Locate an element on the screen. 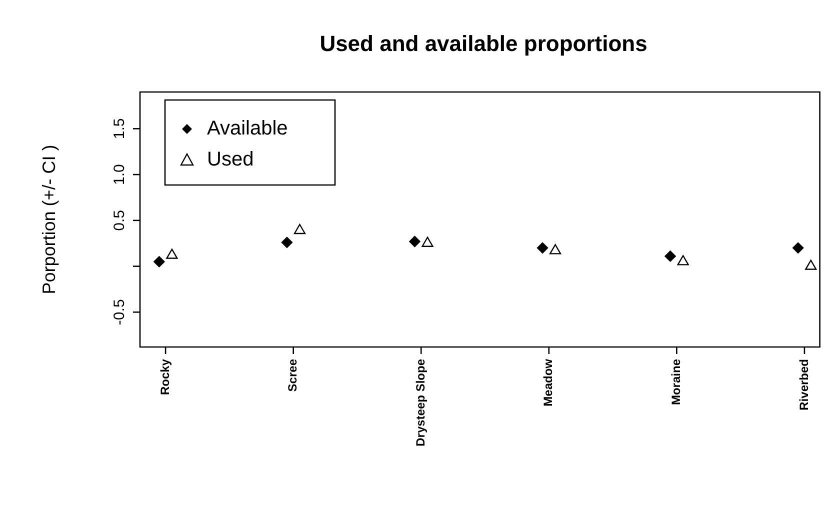  x-tick-label: Moraine is located at coordinates (675, 382).